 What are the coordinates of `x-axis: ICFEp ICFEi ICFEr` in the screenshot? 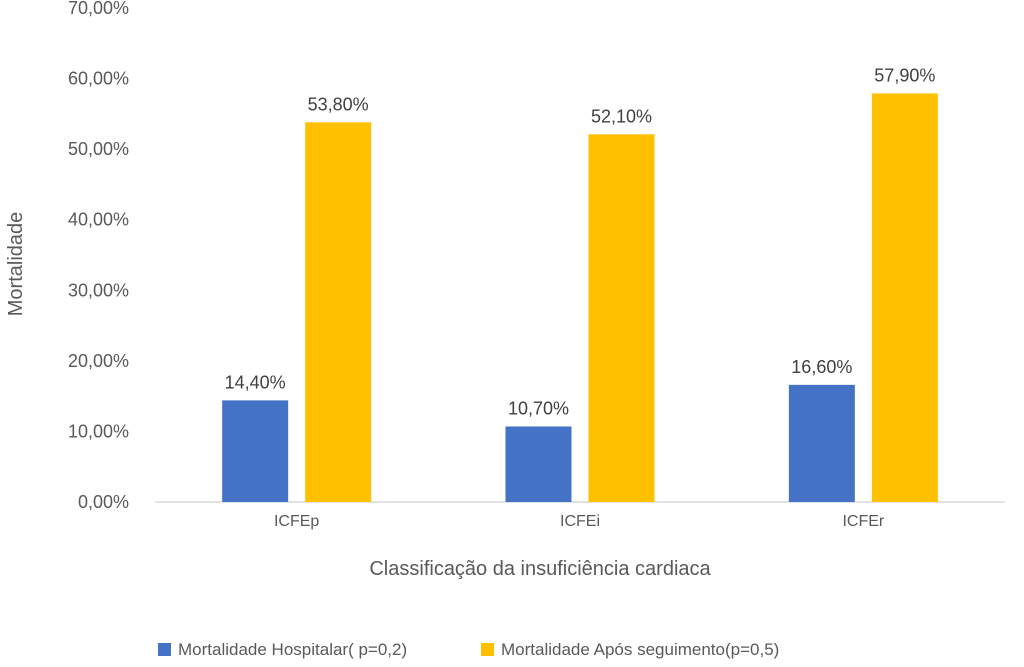 It's located at (579, 521).